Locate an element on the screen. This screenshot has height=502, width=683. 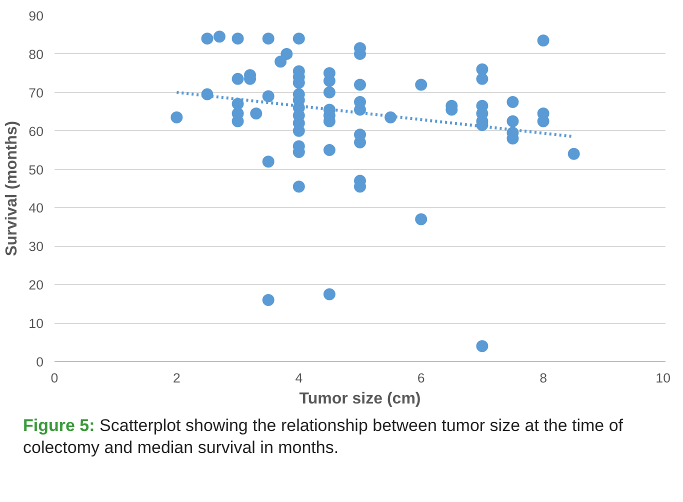
y-tick-label: 10 is located at coordinates (36, 324).